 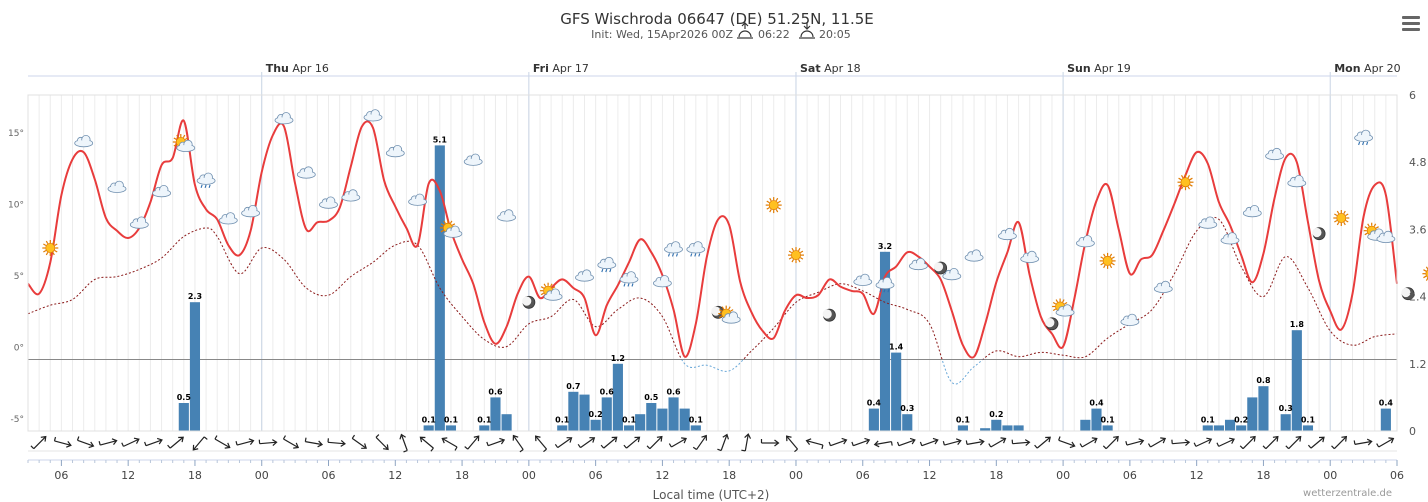 I want to click on x-tick-label: 12, so click(x=662, y=475).